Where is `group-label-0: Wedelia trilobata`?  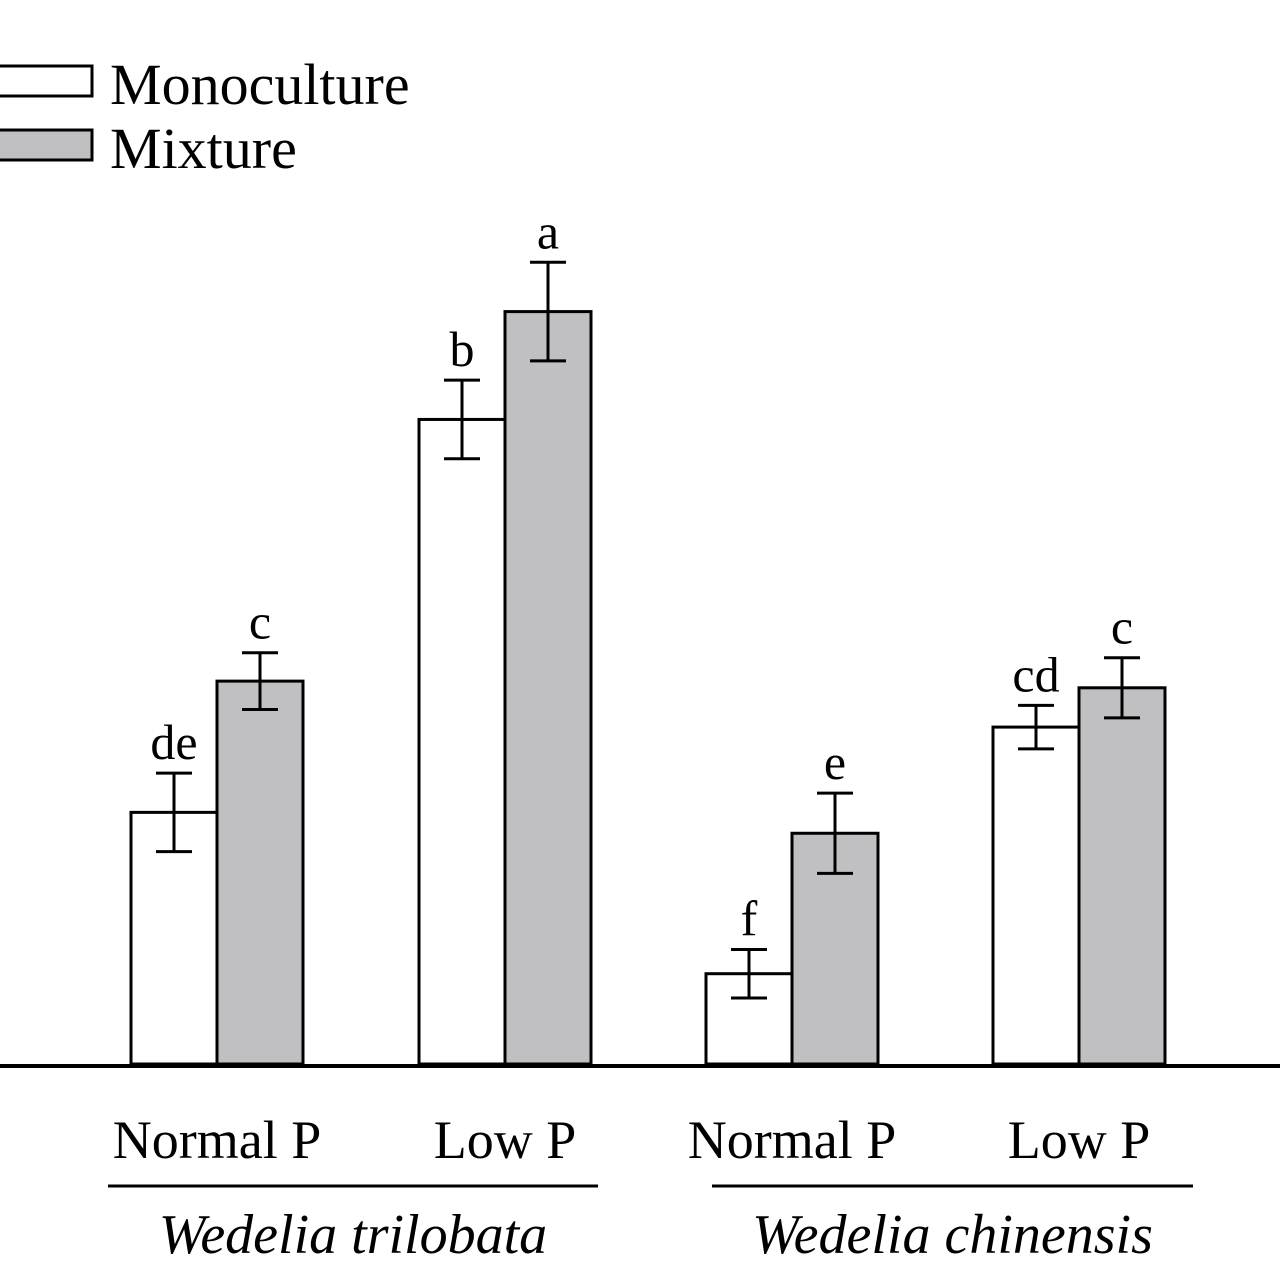 group-label-0: Wedelia trilobata is located at coordinates (353, 1235).